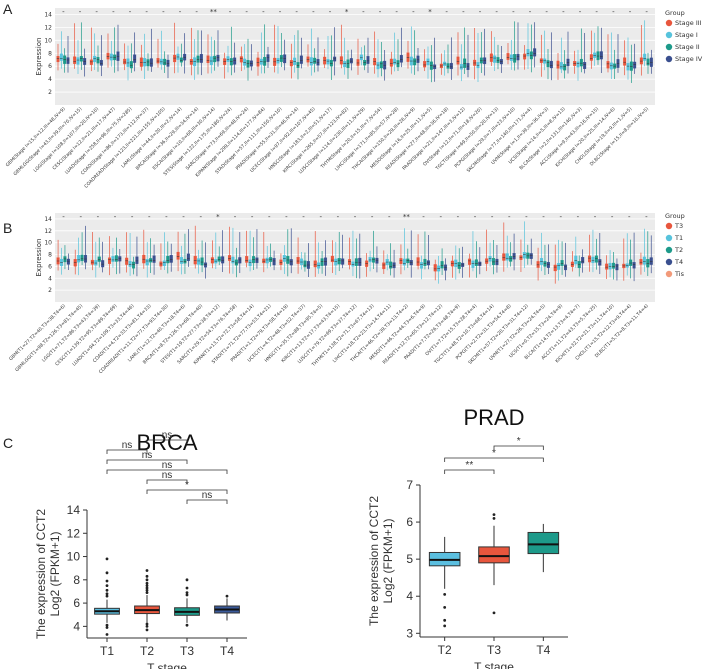 The image size is (710, 669). I want to click on y-tick-label: 12, so click(74, 533).